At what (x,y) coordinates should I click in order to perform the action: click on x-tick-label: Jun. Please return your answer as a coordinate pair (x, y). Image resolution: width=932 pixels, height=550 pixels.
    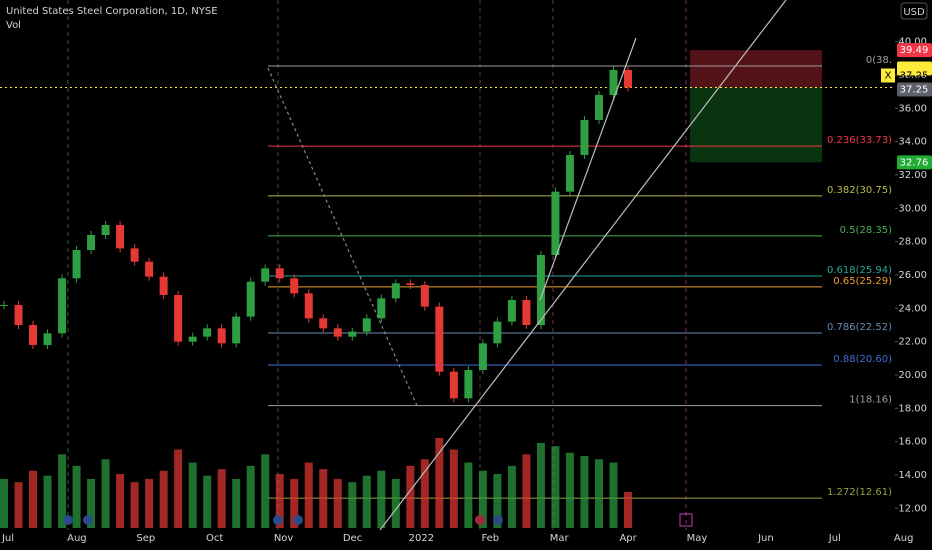
    Looking at the image, I should click on (765, 538).